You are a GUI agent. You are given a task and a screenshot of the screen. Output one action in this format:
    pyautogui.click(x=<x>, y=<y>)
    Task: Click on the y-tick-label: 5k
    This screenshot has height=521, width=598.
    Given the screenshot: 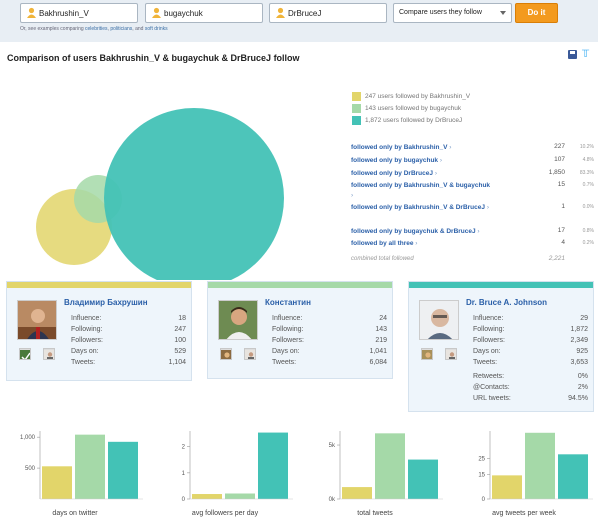 What is the action you would take?
    pyautogui.click(x=332, y=446)
    